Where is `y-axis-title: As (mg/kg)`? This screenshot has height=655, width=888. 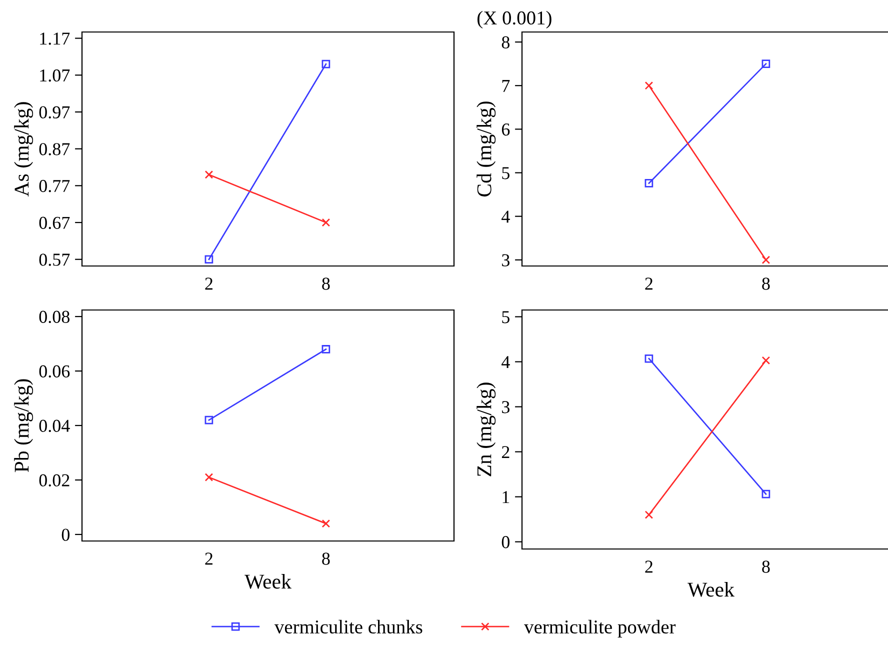 y-axis-title: As (mg/kg) is located at coordinates (24, 149).